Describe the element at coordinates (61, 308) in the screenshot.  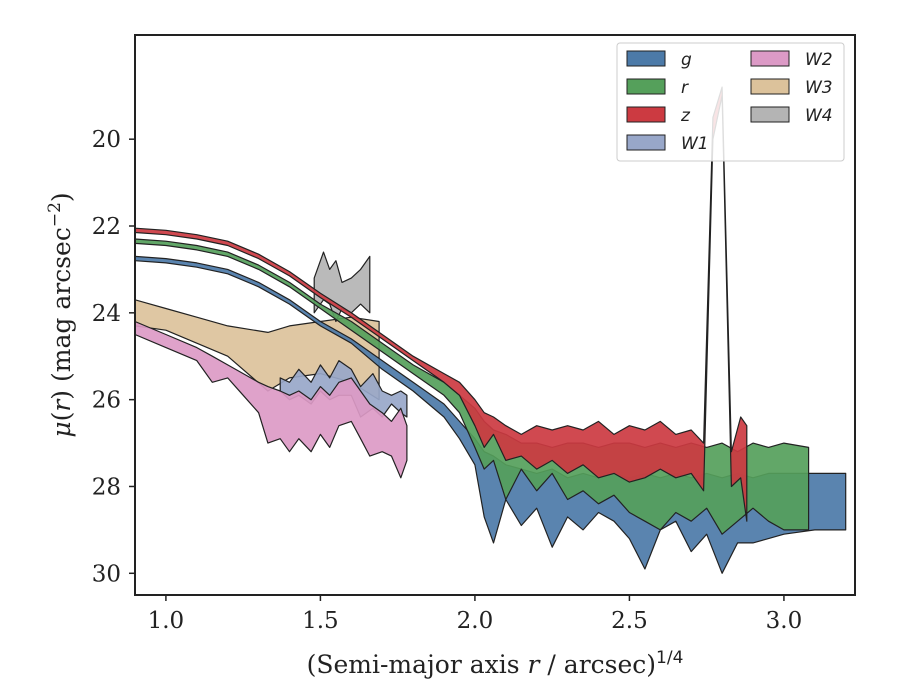
I see `y-axis-title-unit: (mag arcsec` at that location.